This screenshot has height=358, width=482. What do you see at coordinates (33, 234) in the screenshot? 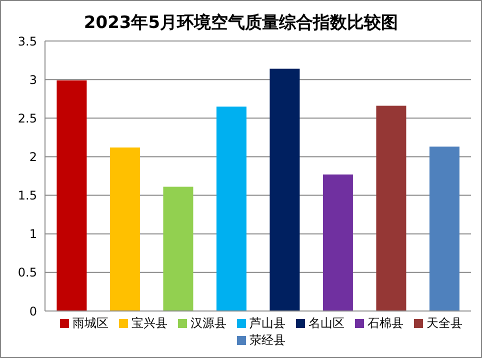
I see `y-tick-label: 1` at bounding box center [33, 234].